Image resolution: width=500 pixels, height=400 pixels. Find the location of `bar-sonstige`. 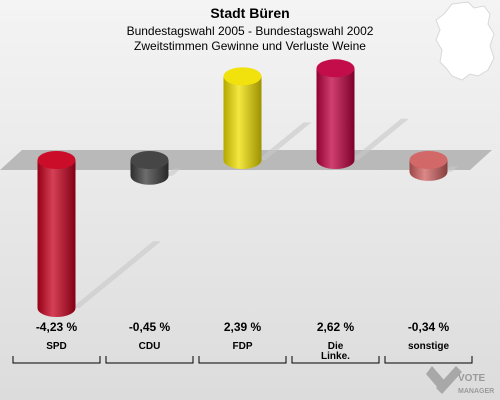

bar-sonstige is located at coordinates (428, 166).